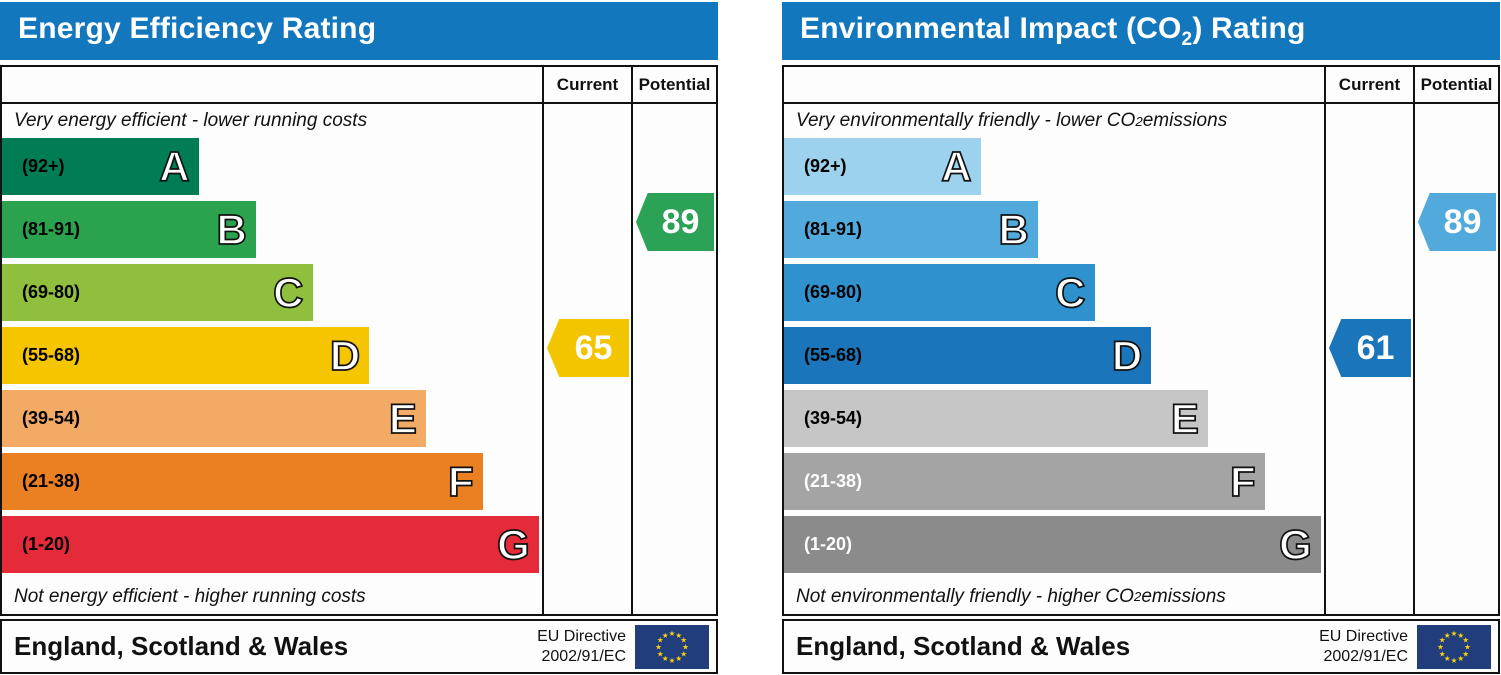 The image size is (1501, 675). What do you see at coordinates (43, 166) in the screenshot?
I see `band-range: (92+)` at bounding box center [43, 166].